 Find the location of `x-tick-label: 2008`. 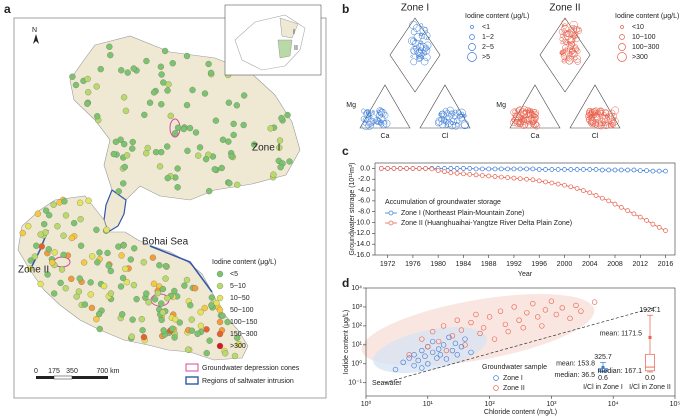

x-tick-label: 2008 is located at coordinates (615, 264).